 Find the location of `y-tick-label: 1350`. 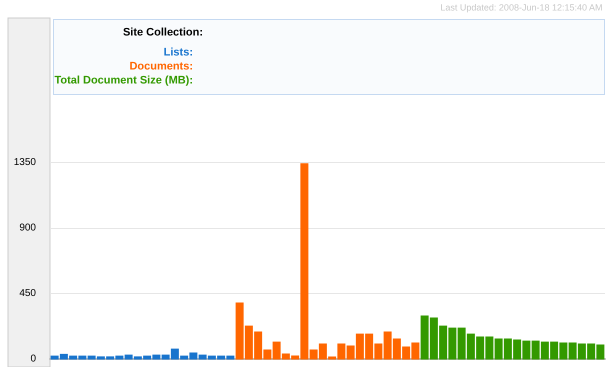

y-tick-label: 1350 is located at coordinates (25, 162).